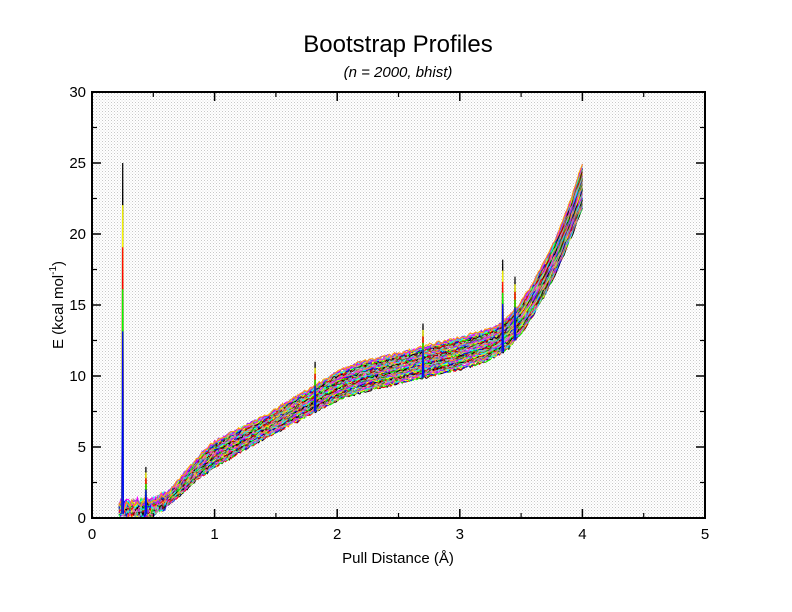 The image size is (792, 612). Describe the element at coordinates (77, 163) in the screenshot. I see `y-tick-label: 25` at that location.